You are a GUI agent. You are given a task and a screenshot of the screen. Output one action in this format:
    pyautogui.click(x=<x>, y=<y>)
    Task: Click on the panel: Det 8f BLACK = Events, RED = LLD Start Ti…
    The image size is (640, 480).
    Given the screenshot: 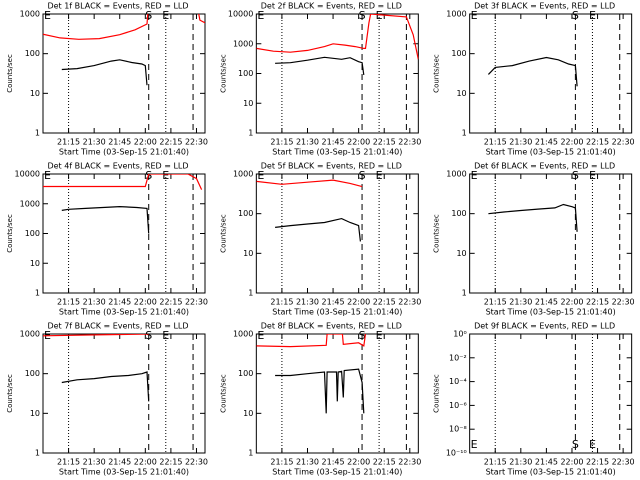 What is the action you would take?
    pyautogui.click(x=320, y=399)
    